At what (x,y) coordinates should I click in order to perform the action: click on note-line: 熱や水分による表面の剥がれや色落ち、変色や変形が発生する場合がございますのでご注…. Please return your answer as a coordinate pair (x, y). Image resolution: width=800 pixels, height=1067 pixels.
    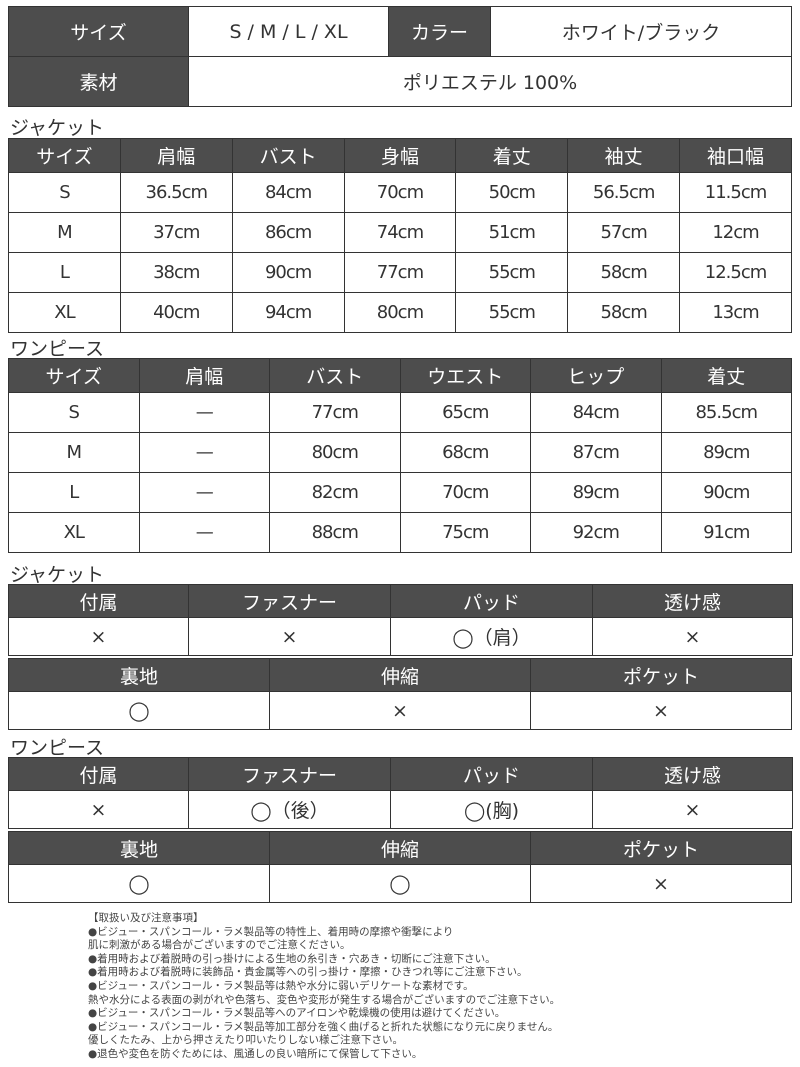
    Looking at the image, I should click on (324, 999).